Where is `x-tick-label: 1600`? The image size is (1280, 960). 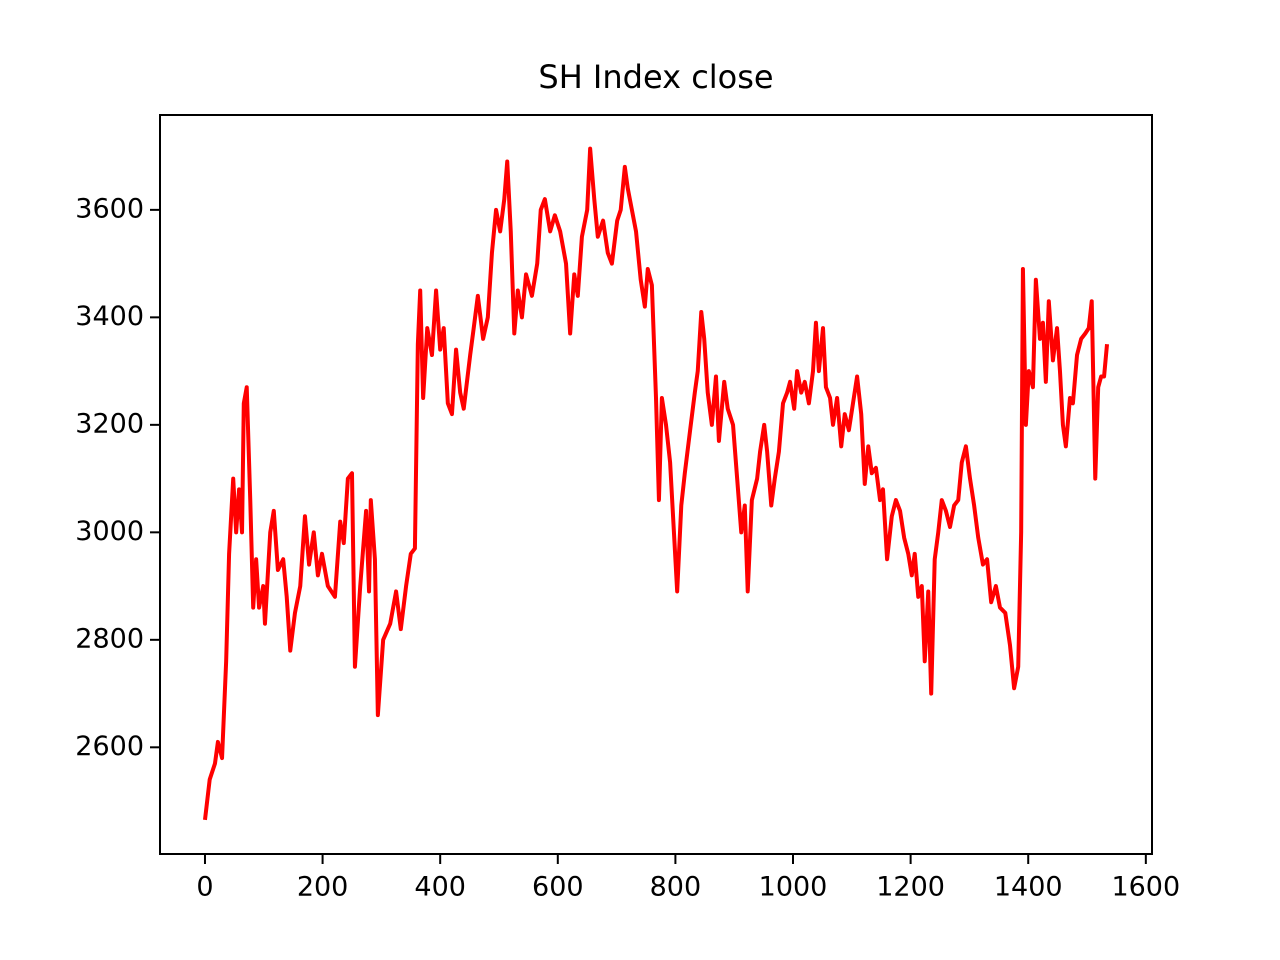
x-tick-label: 1600 is located at coordinates (1145, 887).